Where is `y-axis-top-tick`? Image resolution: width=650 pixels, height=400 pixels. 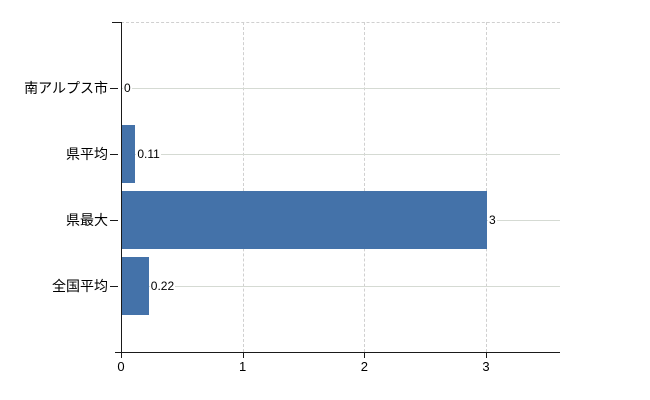 y-axis-top-tick is located at coordinates (116, 22).